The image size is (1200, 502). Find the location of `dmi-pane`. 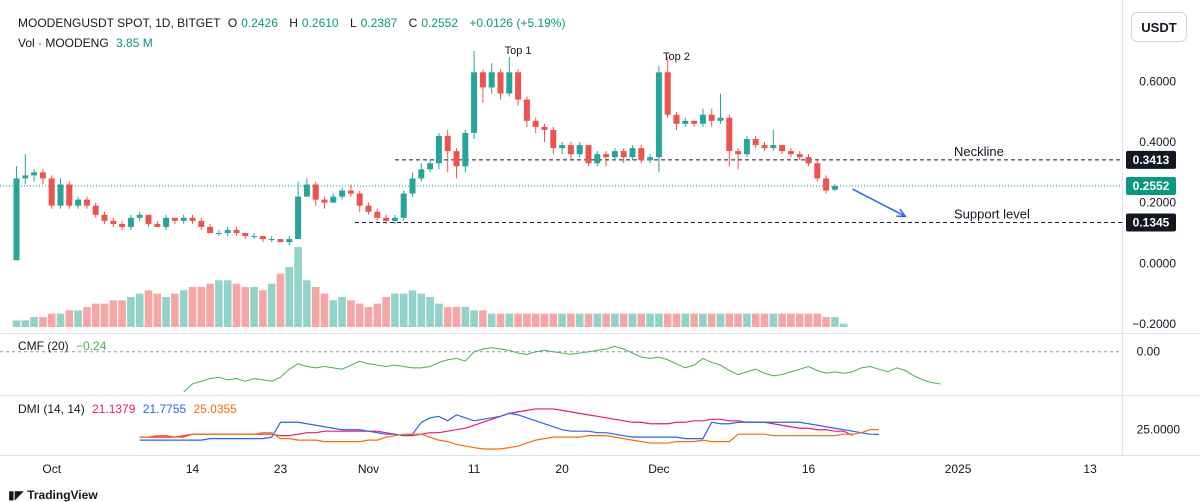

dmi-pane is located at coordinates (509, 429).